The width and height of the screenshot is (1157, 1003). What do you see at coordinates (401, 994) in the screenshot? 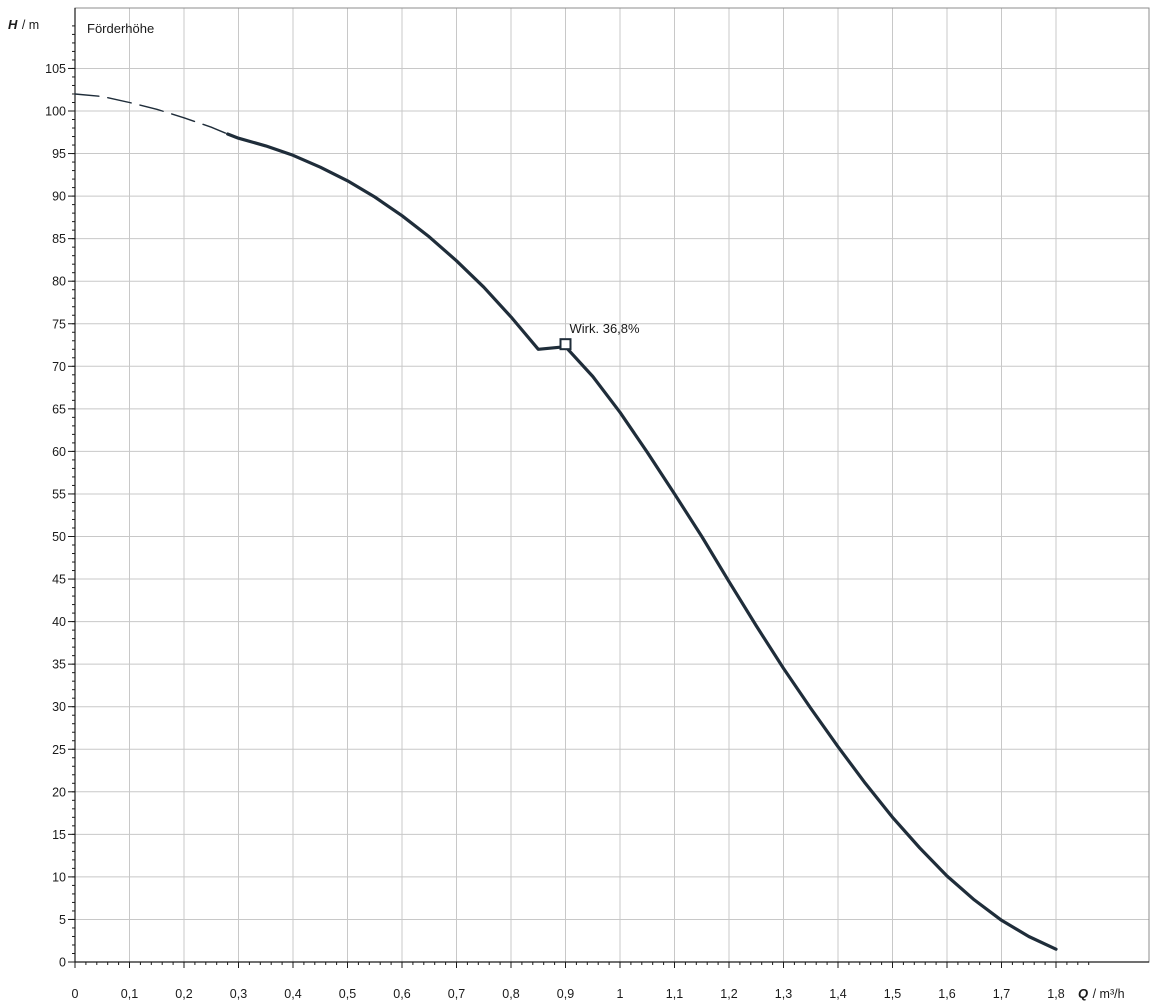
I see `x-tick-label: 0,6` at bounding box center [401, 994].